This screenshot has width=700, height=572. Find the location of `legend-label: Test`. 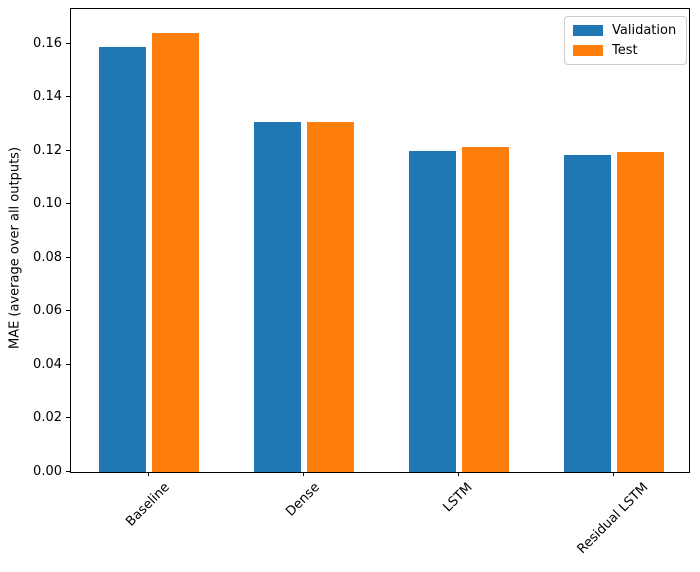

legend-label: Test is located at coordinates (625, 50).